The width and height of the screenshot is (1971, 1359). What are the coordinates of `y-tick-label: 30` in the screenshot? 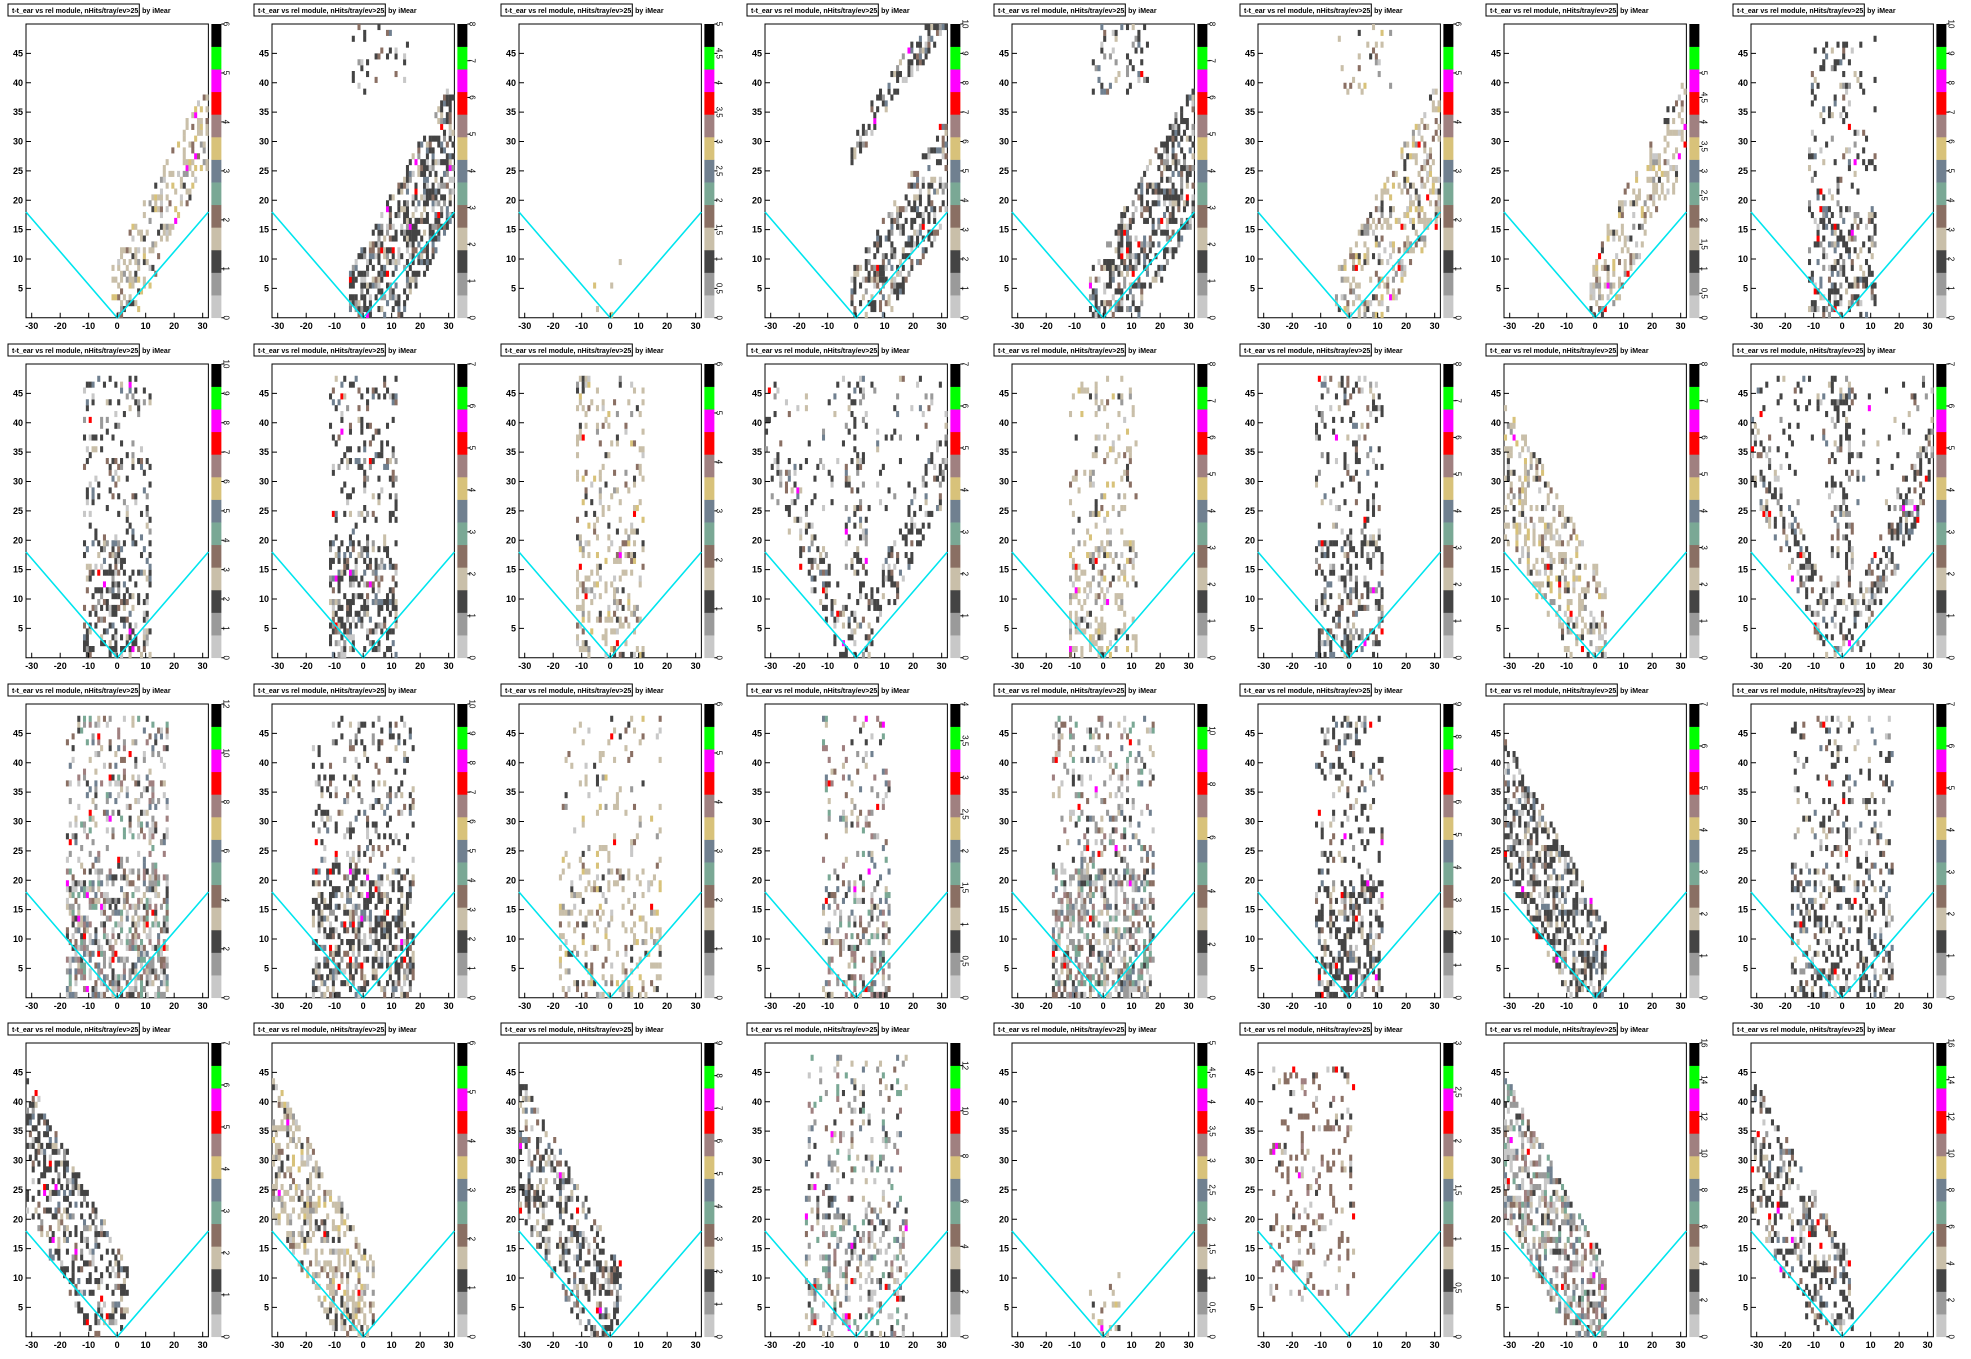 It's located at (1250, 481).